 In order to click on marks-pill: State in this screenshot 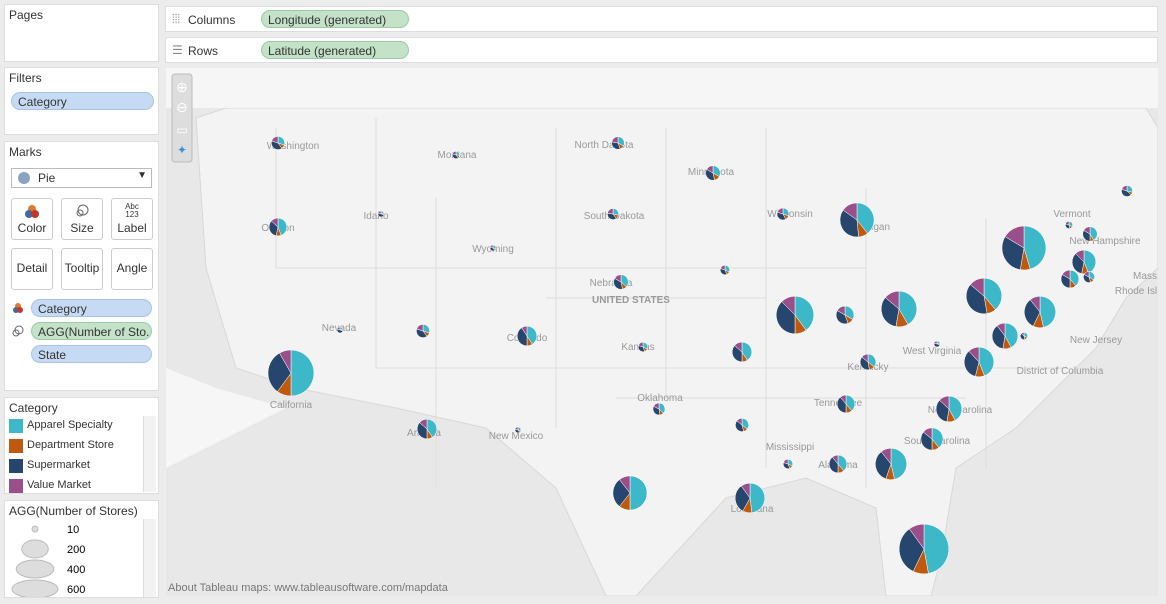, I will do `click(91, 354)`.